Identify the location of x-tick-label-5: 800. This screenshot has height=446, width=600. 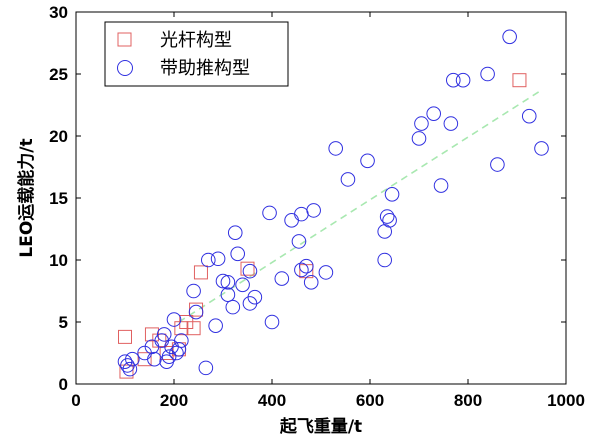
(468, 400).